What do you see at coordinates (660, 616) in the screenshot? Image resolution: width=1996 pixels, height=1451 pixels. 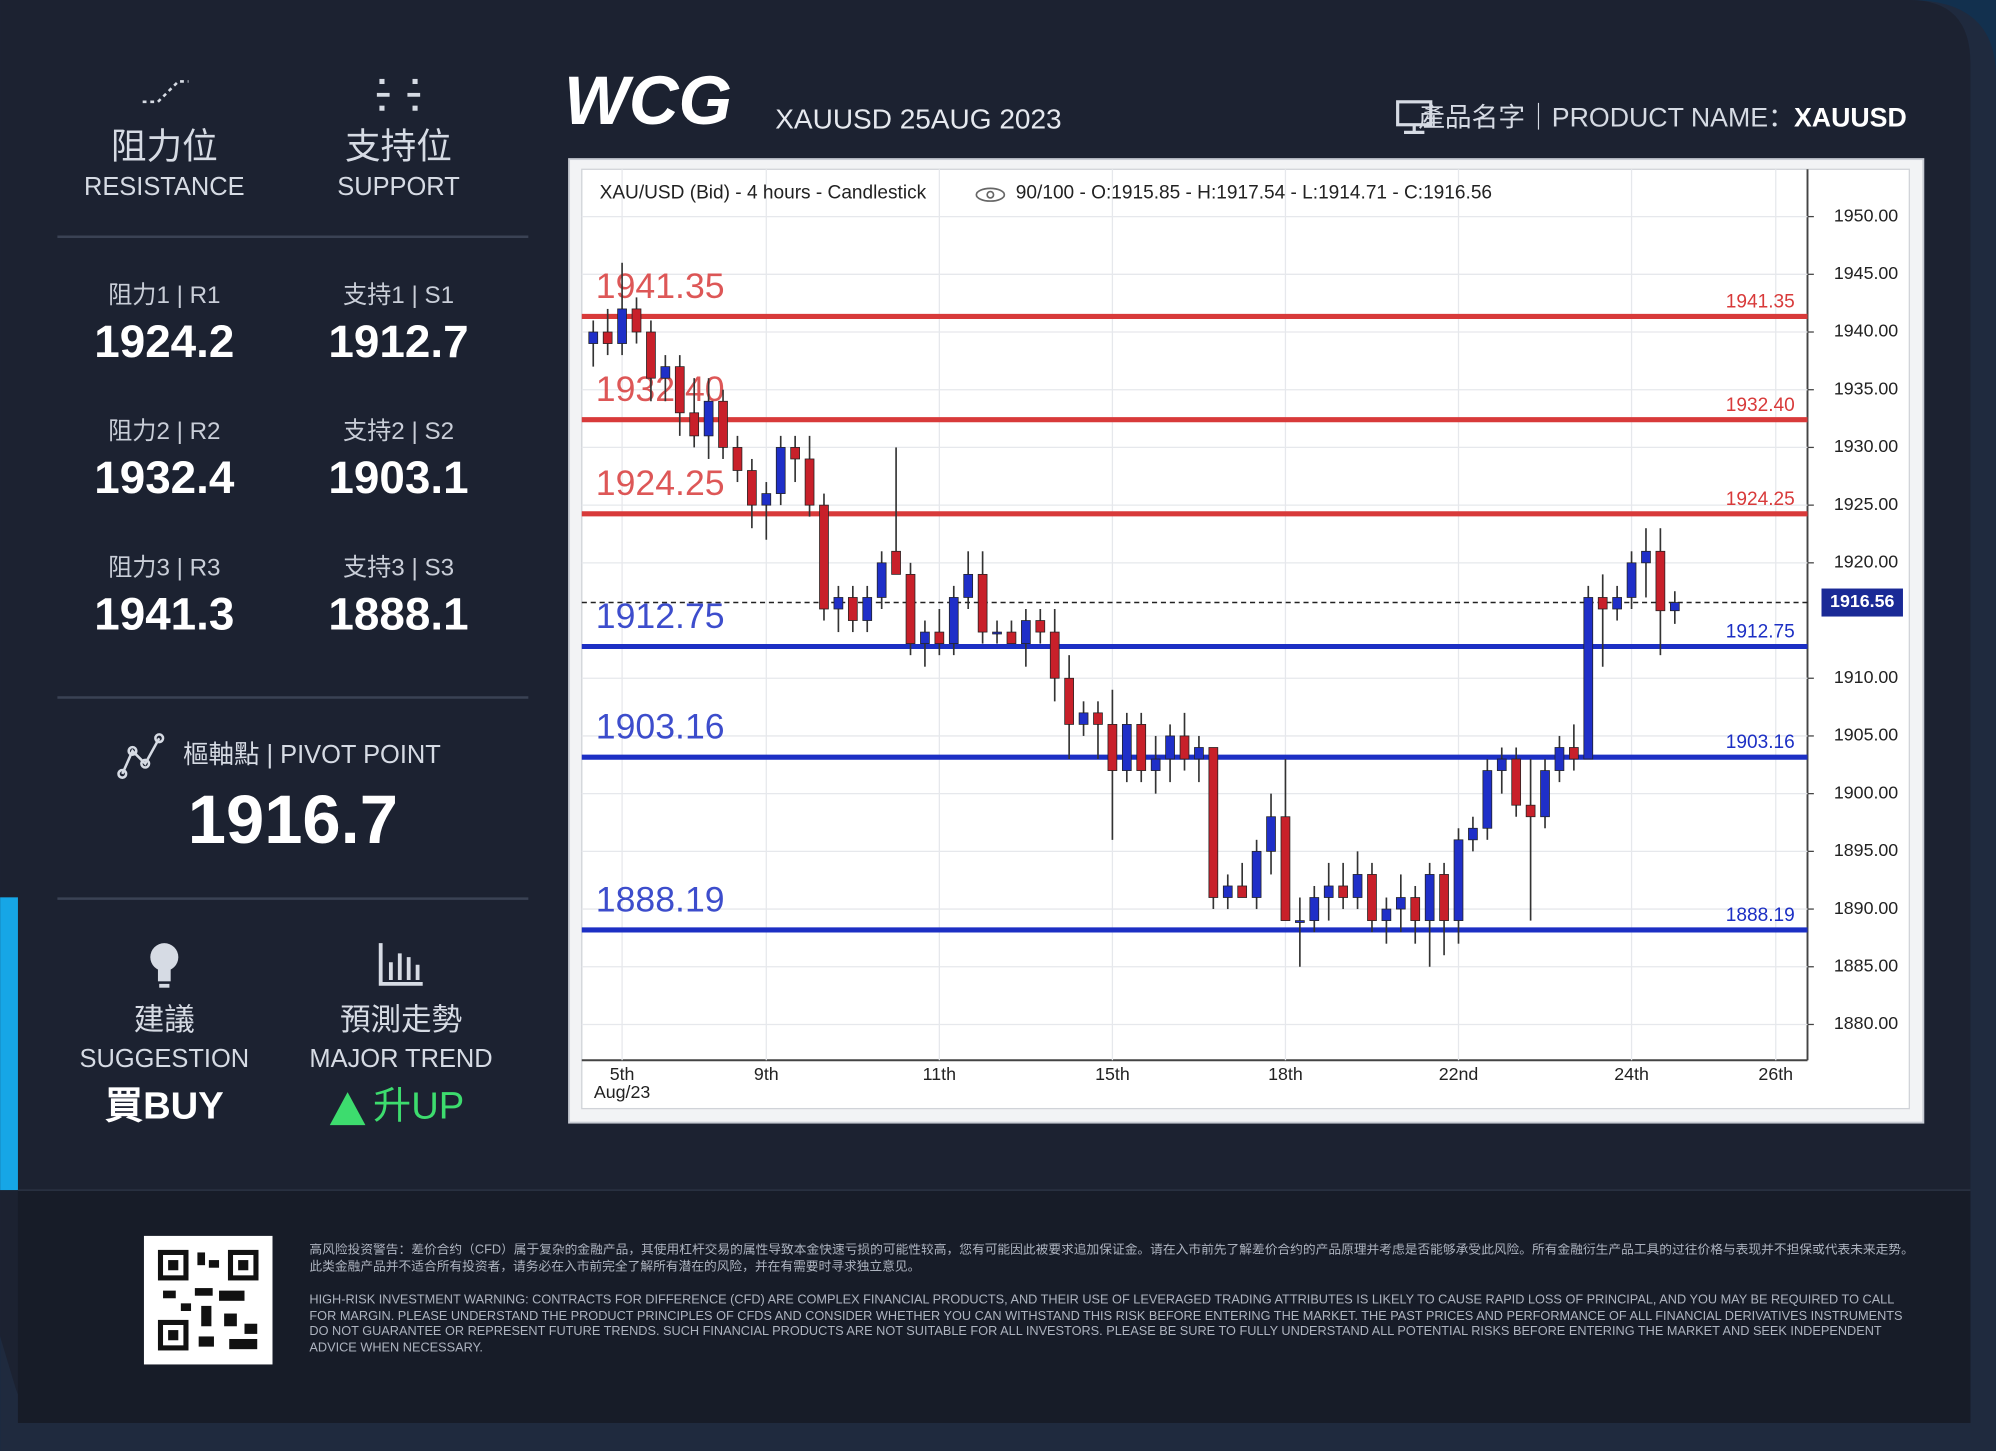 I see `level-label: 1912.75` at bounding box center [660, 616].